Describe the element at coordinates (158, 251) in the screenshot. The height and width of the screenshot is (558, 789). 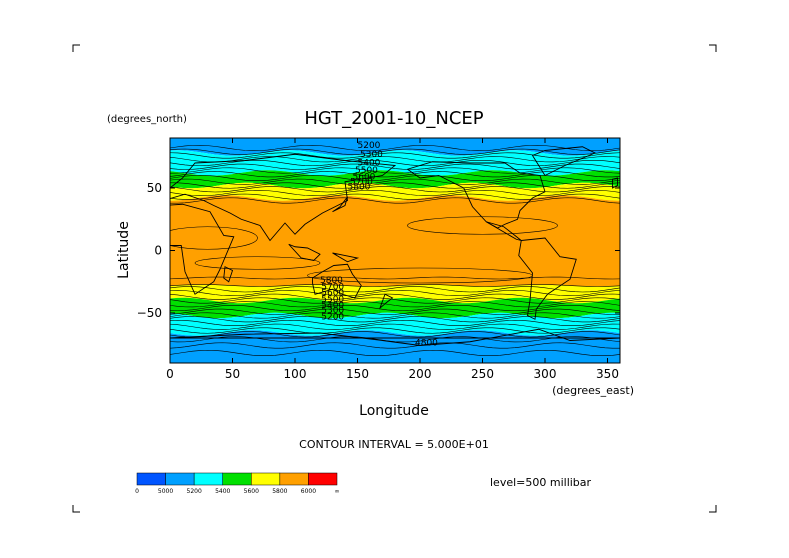
I see `y-tick-label: 0` at that location.